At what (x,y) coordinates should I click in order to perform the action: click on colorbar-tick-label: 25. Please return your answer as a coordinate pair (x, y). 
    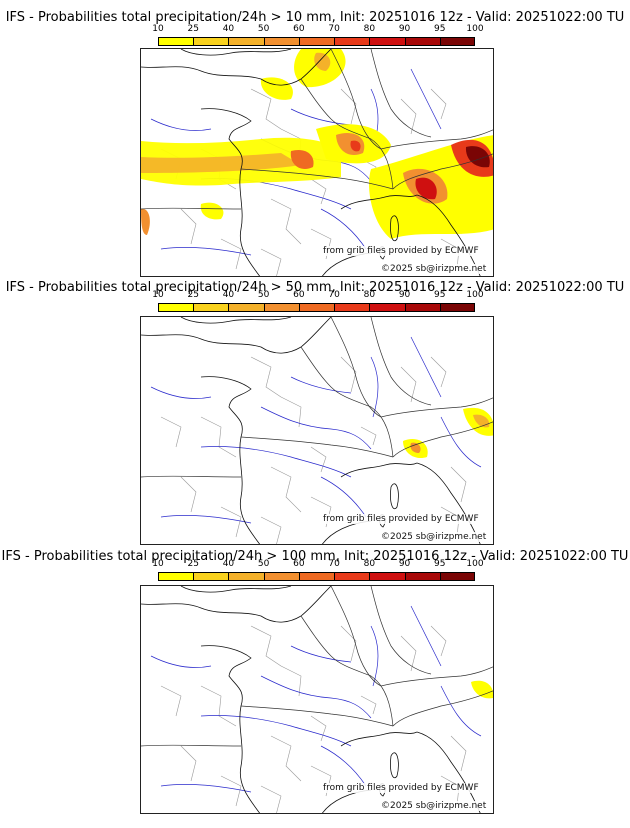
    Looking at the image, I should click on (193, 295).